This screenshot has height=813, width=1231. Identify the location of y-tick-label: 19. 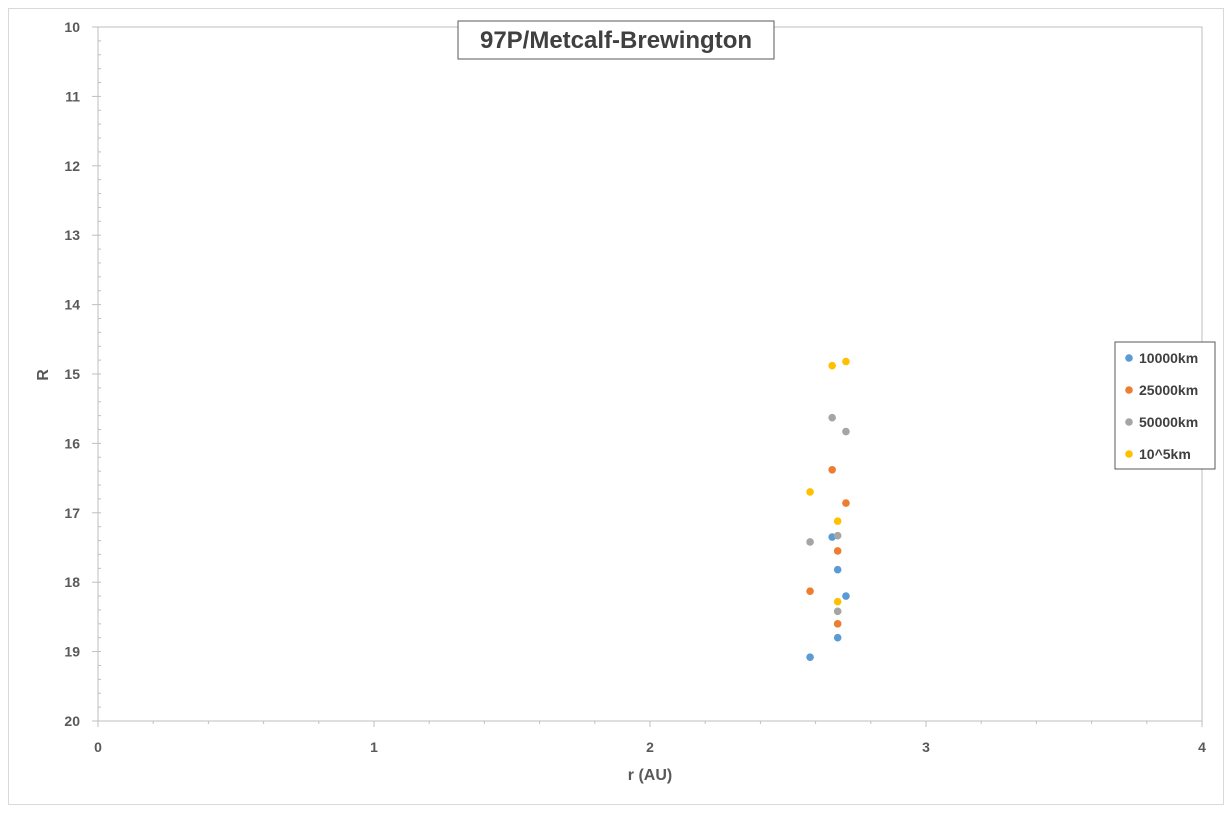
(72, 652).